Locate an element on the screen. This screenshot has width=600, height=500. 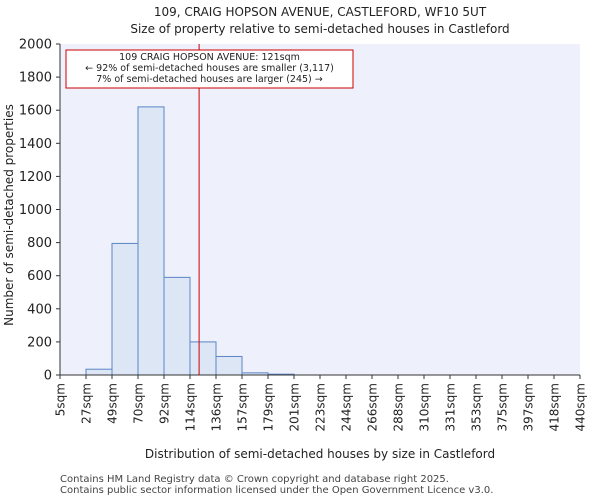
x-tick-label: 440sqm is located at coordinates (581, 407).